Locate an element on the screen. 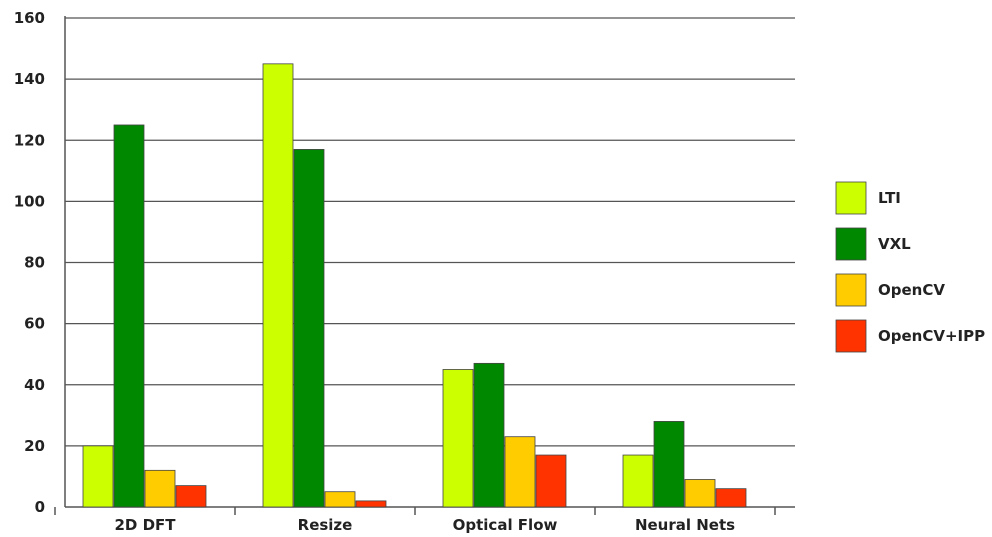  bar-lti-optical-flow is located at coordinates (458, 438).